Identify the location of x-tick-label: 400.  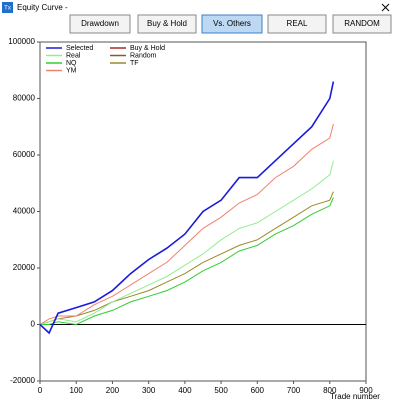
(185, 390).